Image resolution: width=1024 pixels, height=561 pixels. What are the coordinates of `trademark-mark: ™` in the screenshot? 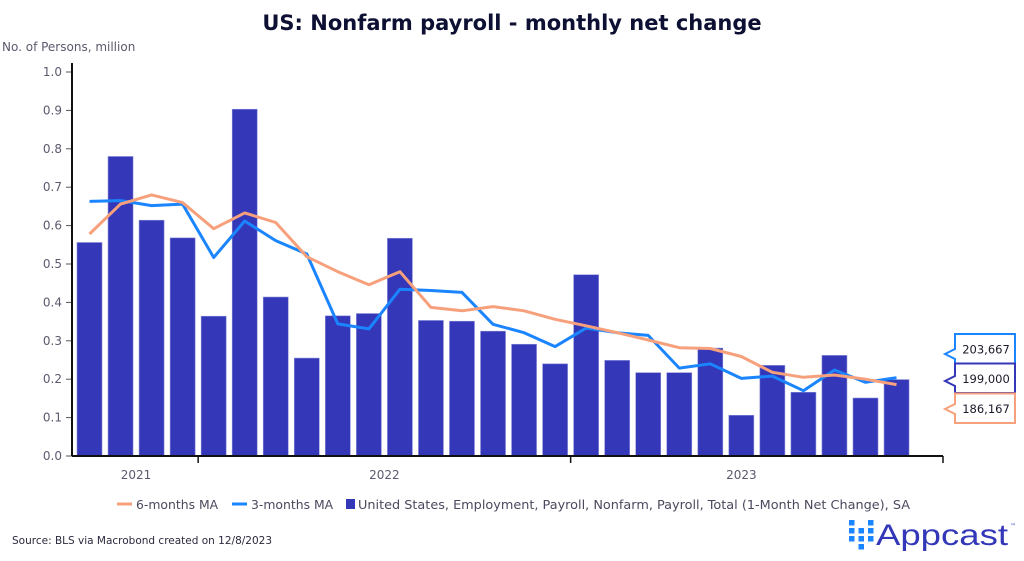 It's located at (1013, 526).